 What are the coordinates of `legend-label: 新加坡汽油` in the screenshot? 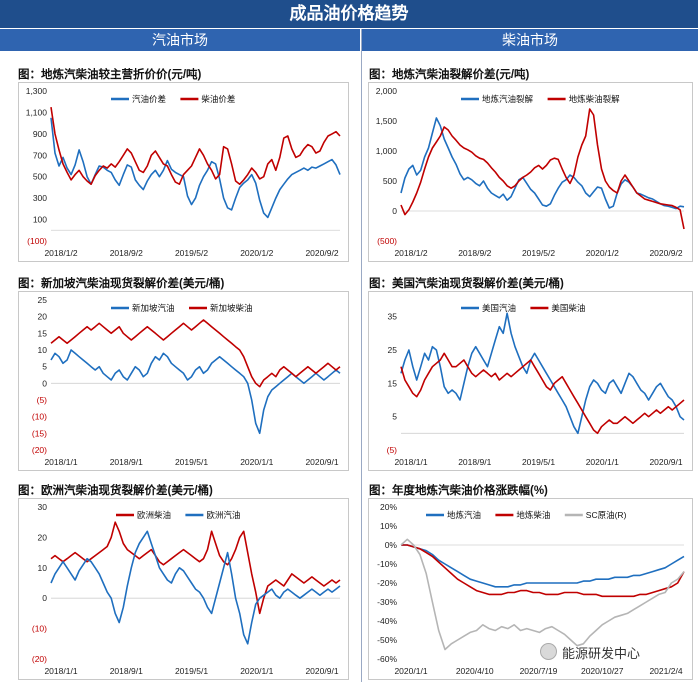 It's located at (153, 308).